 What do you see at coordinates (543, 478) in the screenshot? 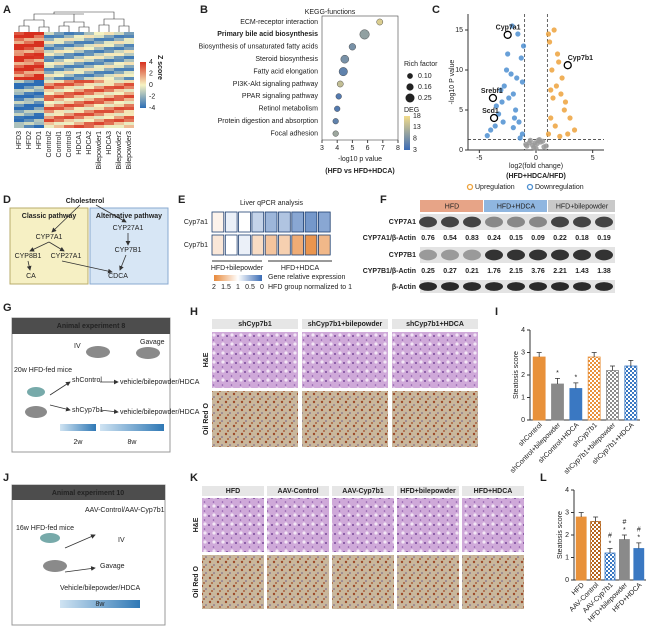
I see `panel-label: L` at bounding box center [543, 478].